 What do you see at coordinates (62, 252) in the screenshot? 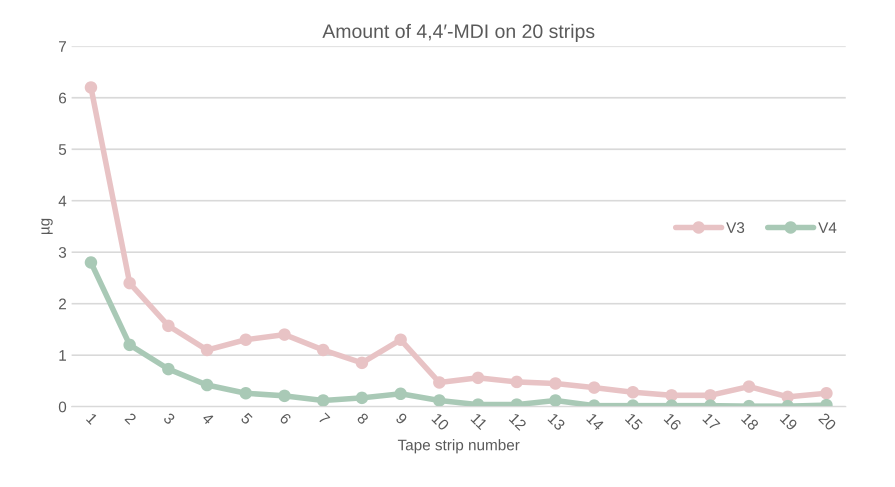
I see `y-tick-label: 3` at bounding box center [62, 252].